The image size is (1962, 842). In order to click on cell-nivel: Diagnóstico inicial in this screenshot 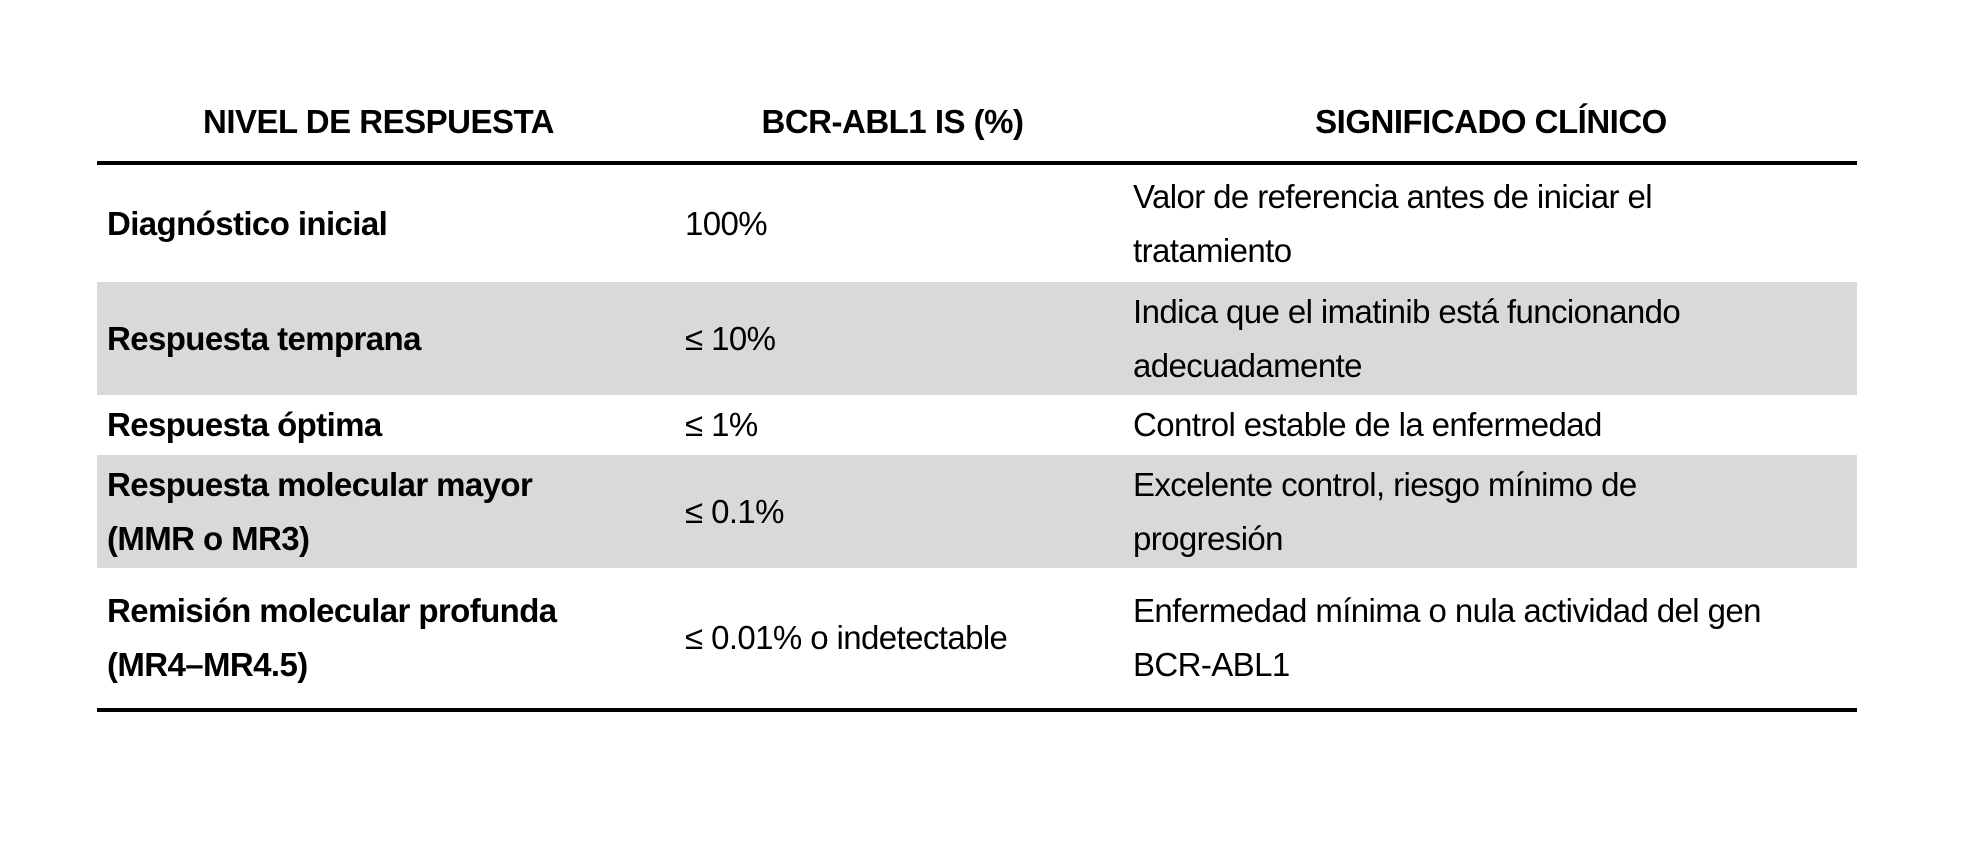, I will do `click(247, 223)`.